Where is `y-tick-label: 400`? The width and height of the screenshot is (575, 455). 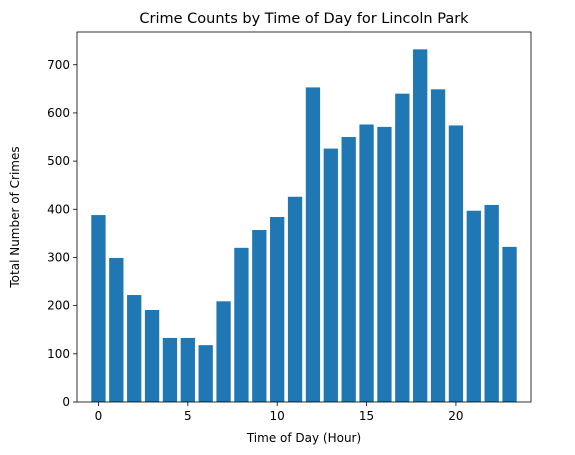
y-tick-label: 400 is located at coordinates (58, 209).